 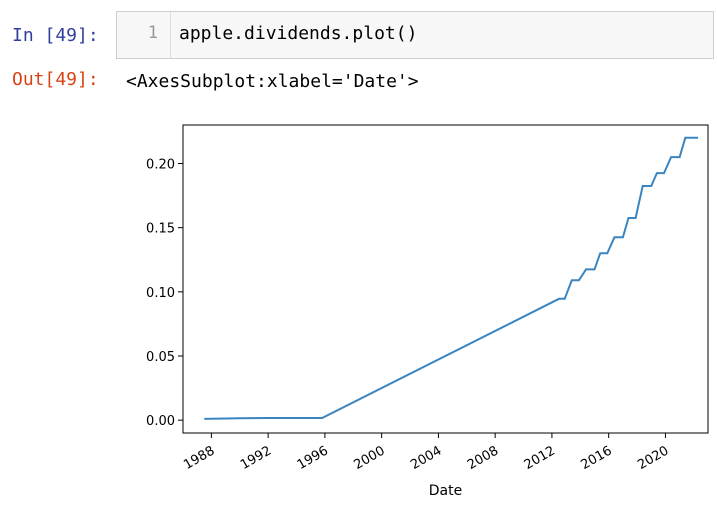 I want to click on code-cell-editor: 1 apple.dividends.plot(), so click(x=415, y=35).